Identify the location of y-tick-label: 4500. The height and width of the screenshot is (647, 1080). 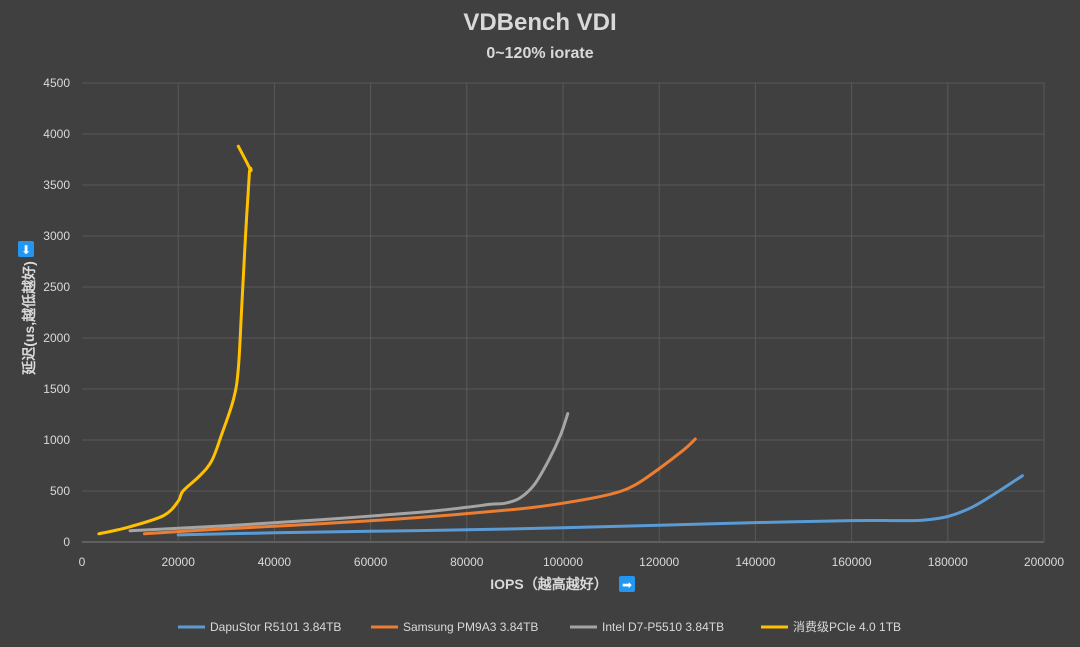
(56, 83).